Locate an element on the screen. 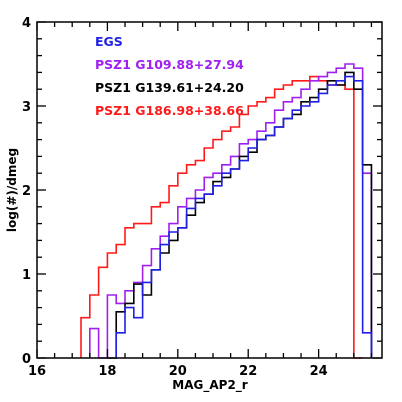 The width and height of the screenshot is (402, 402). legend-entry: PSZ1 G186.98+38.66 is located at coordinates (169, 110).